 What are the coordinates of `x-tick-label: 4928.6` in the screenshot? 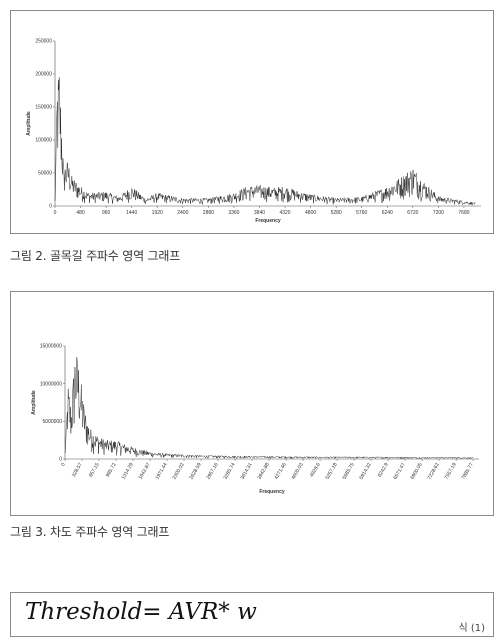 It's located at (315, 470).